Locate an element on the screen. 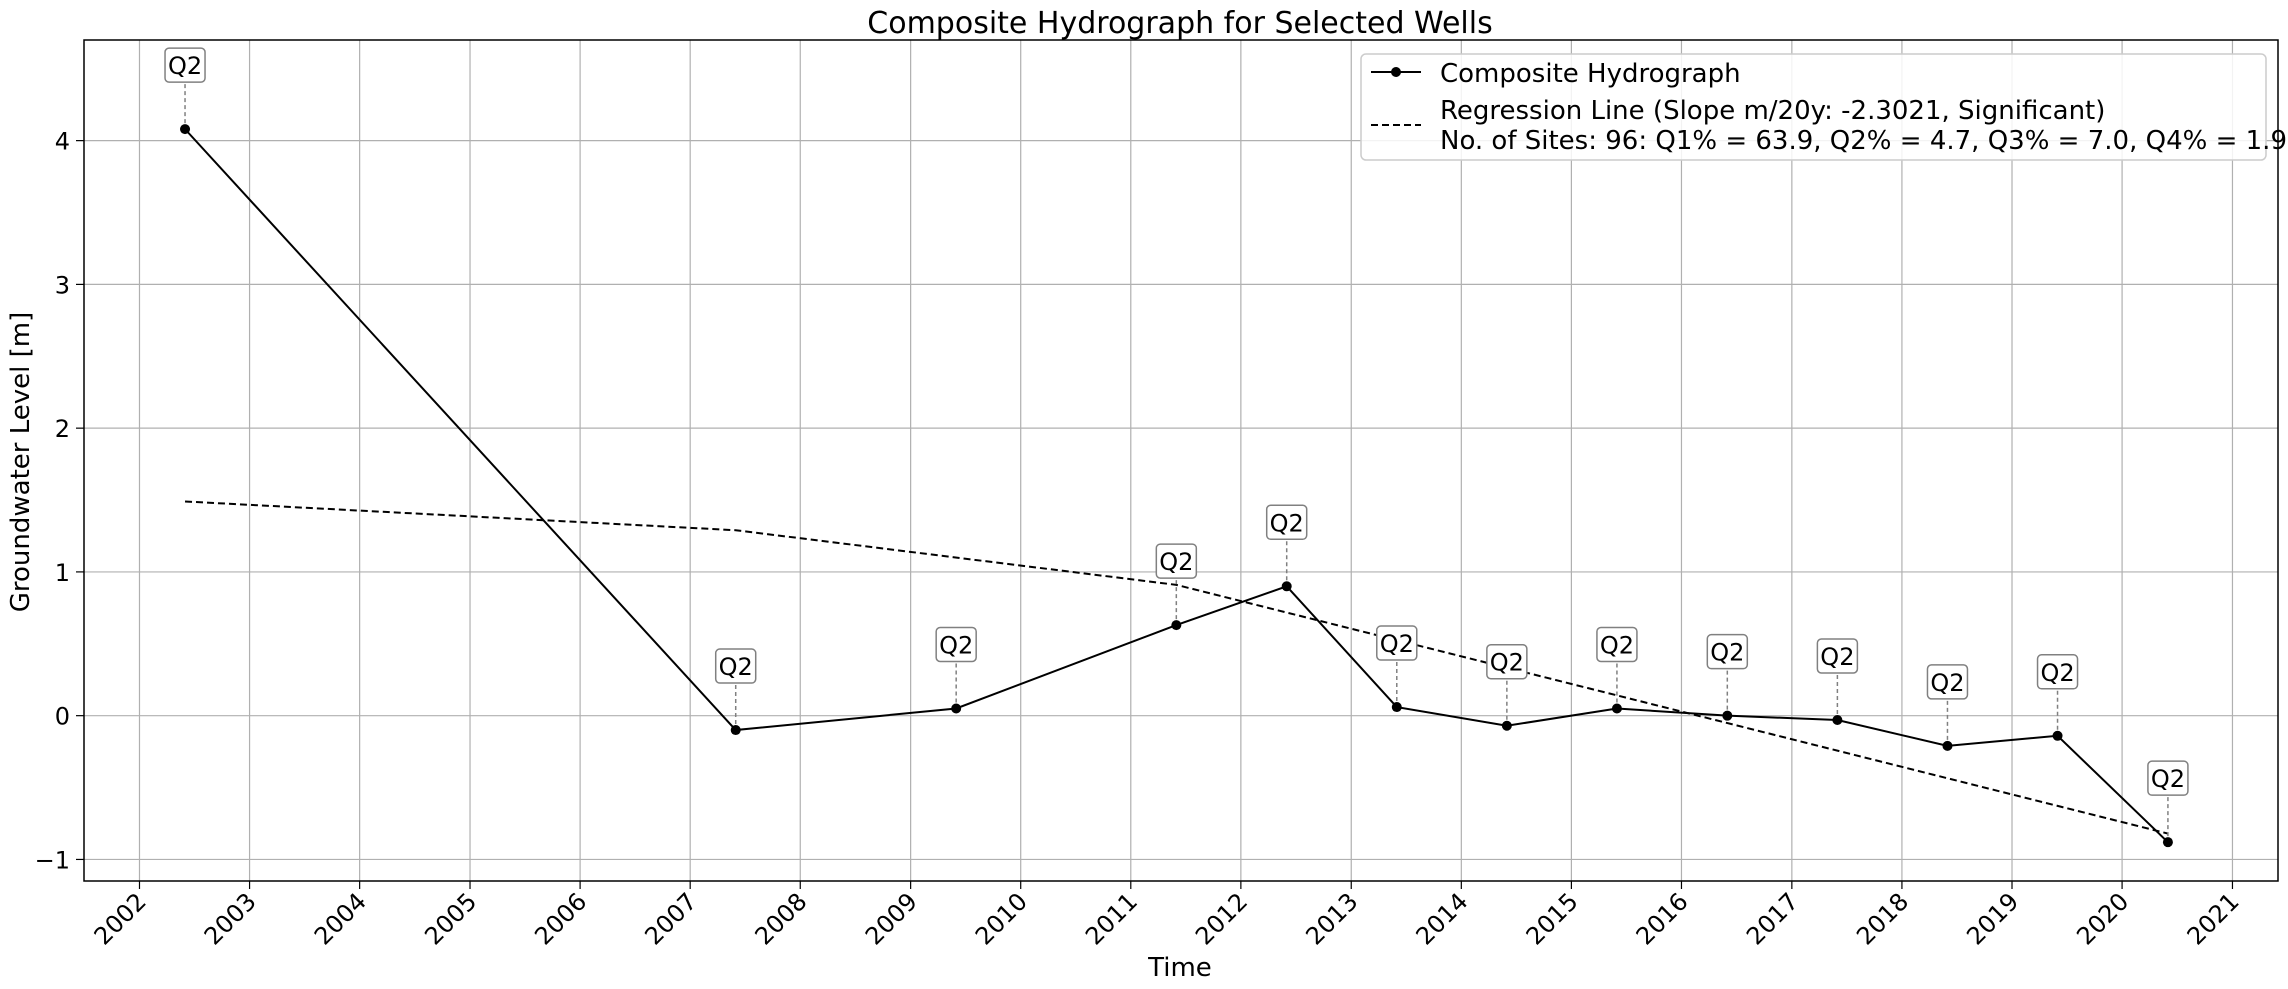 Image resolution: width=2288 pixels, height=989 pixels. y-tick-label: −1 is located at coordinates (52, 860).